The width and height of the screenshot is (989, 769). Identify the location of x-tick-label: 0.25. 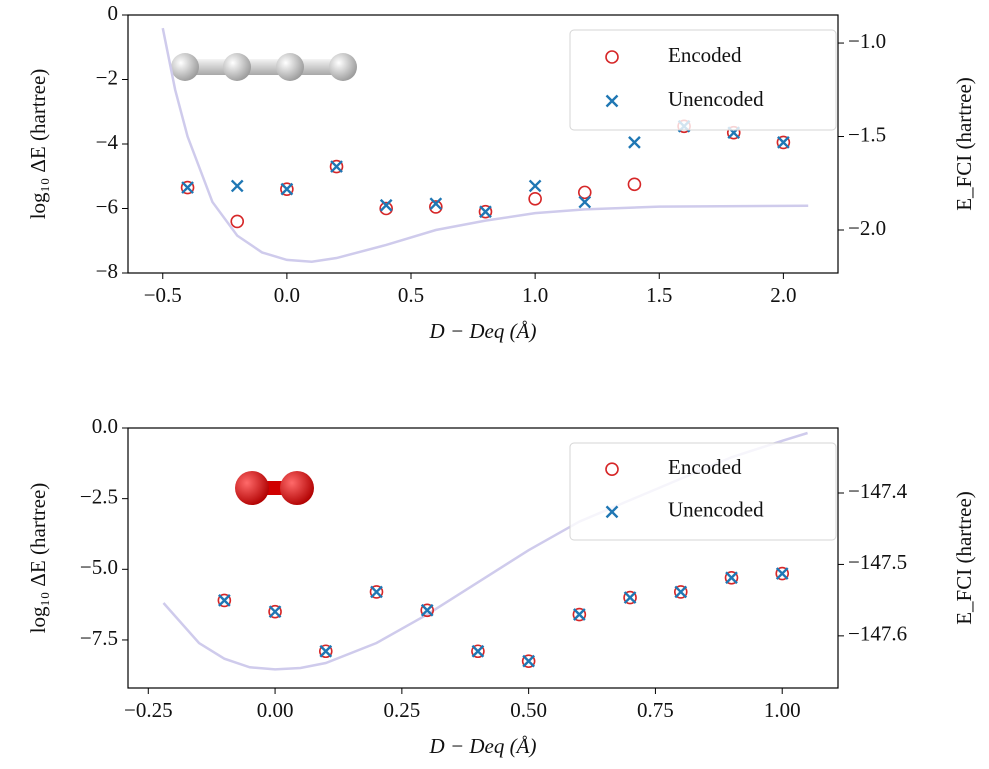
(401, 710).